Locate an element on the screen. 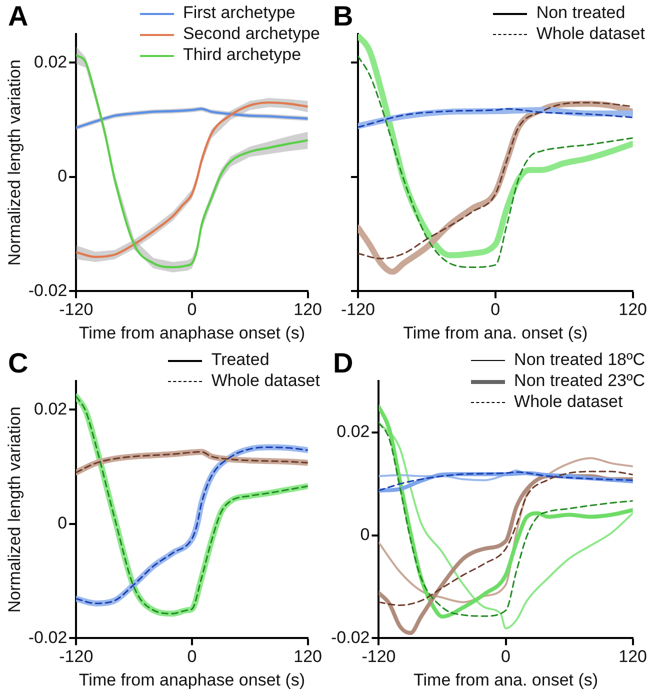 Image resolution: width=649 pixels, height=694 pixels. text: D is located at coordinates (343, 363).